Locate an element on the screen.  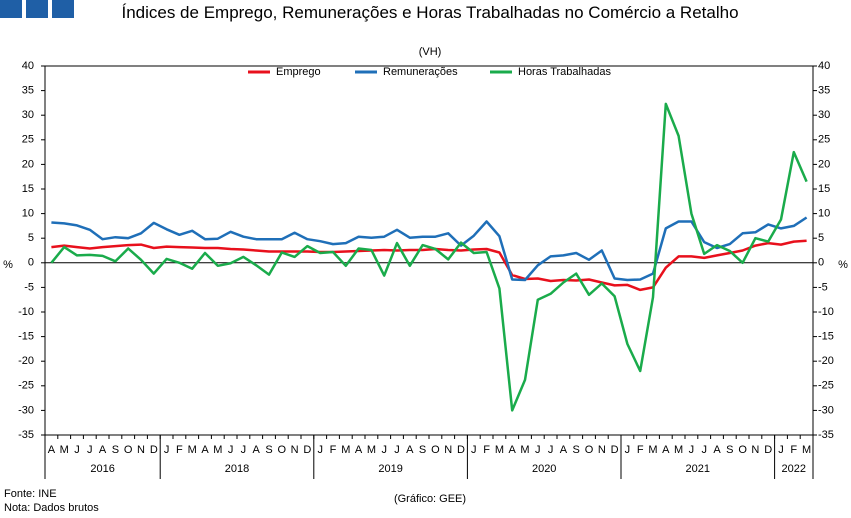
y-tick-label: -10 is located at coordinates (26, 312).